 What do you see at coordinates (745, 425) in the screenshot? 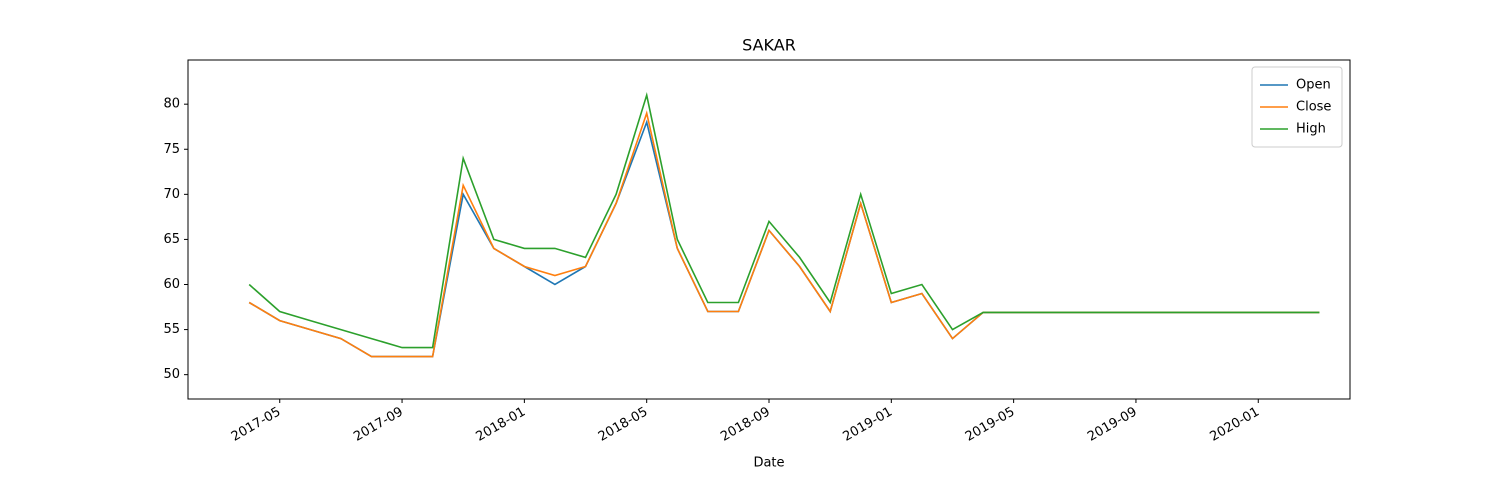
I see `x-tick-label: 2018-09` at bounding box center [745, 425].